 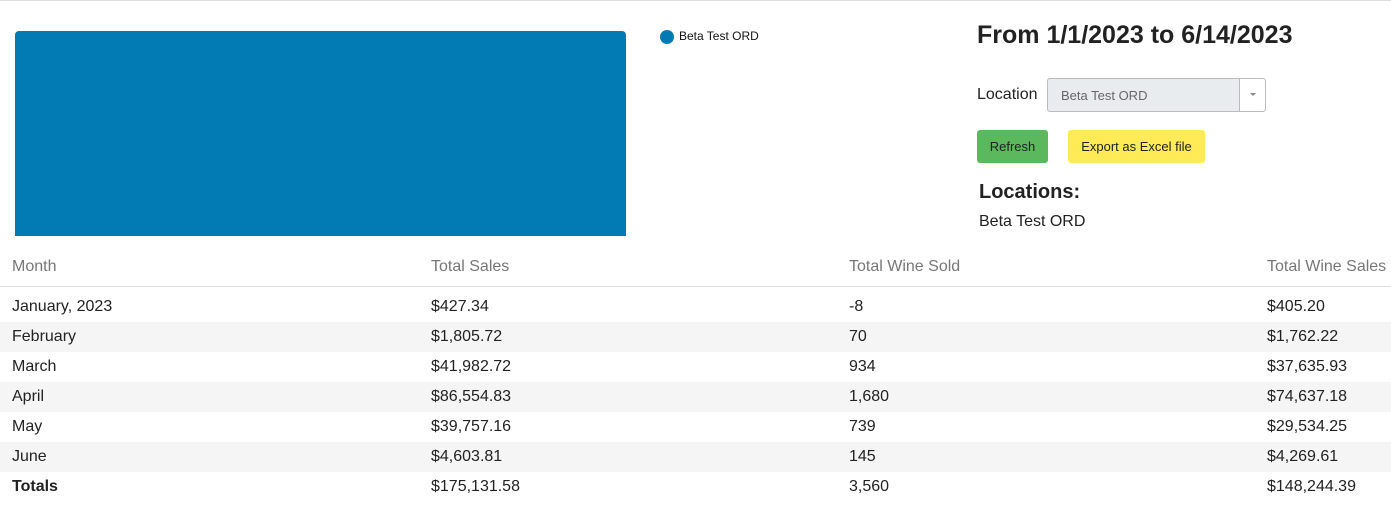 What do you see at coordinates (27, 426) in the screenshot?
I see `table-cell: May` at bounding box center [27, 426].